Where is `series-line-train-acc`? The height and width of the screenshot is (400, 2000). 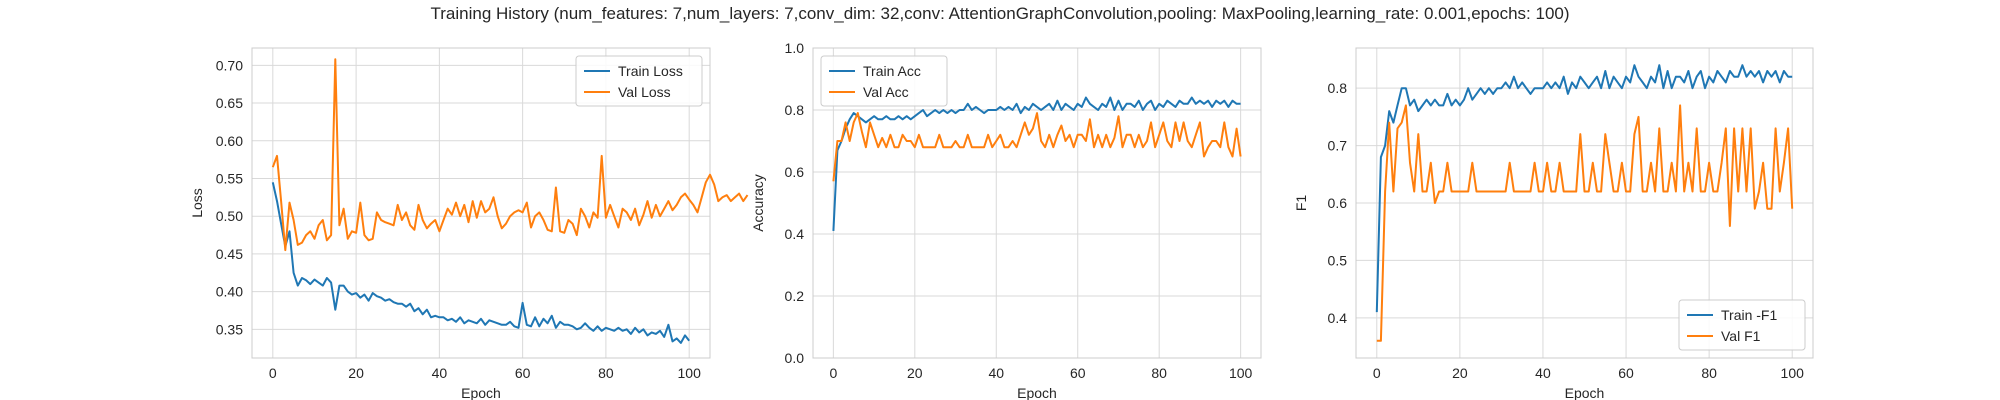
series-line-train-acc is located at coordinates (1036, 163).